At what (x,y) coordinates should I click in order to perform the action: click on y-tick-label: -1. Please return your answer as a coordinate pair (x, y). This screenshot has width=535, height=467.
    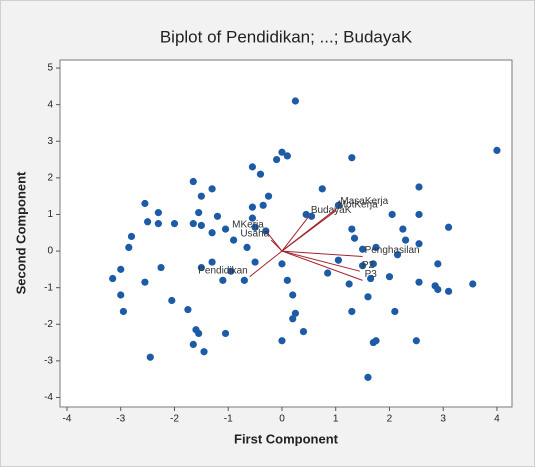
    Looking at the image, I should click on (48, 287).